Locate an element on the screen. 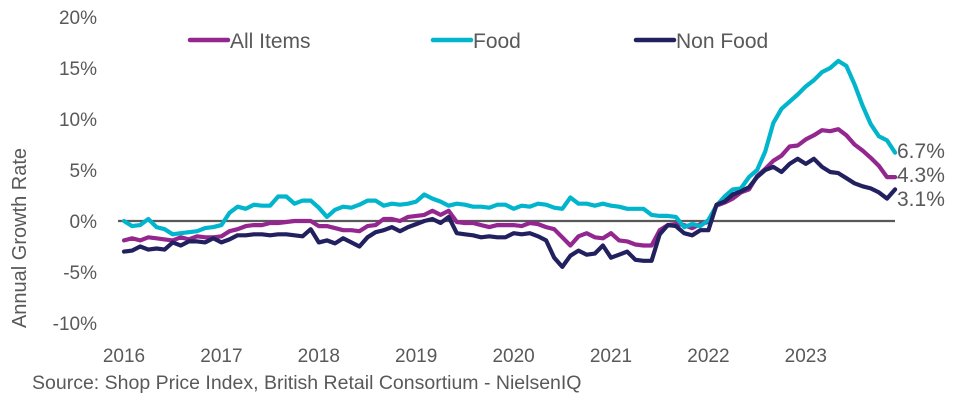 The height and width of the screenshot is (406, 959). x-tick-label: 2022 is located at coordinates (708, 356).